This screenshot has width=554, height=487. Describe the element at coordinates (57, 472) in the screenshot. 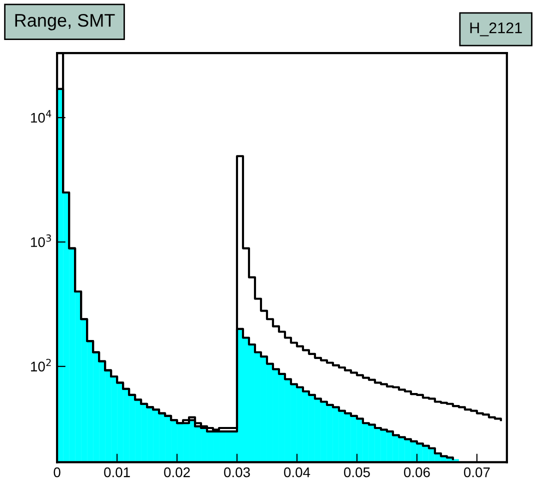

I see `x-tick-label: 0` at that location.